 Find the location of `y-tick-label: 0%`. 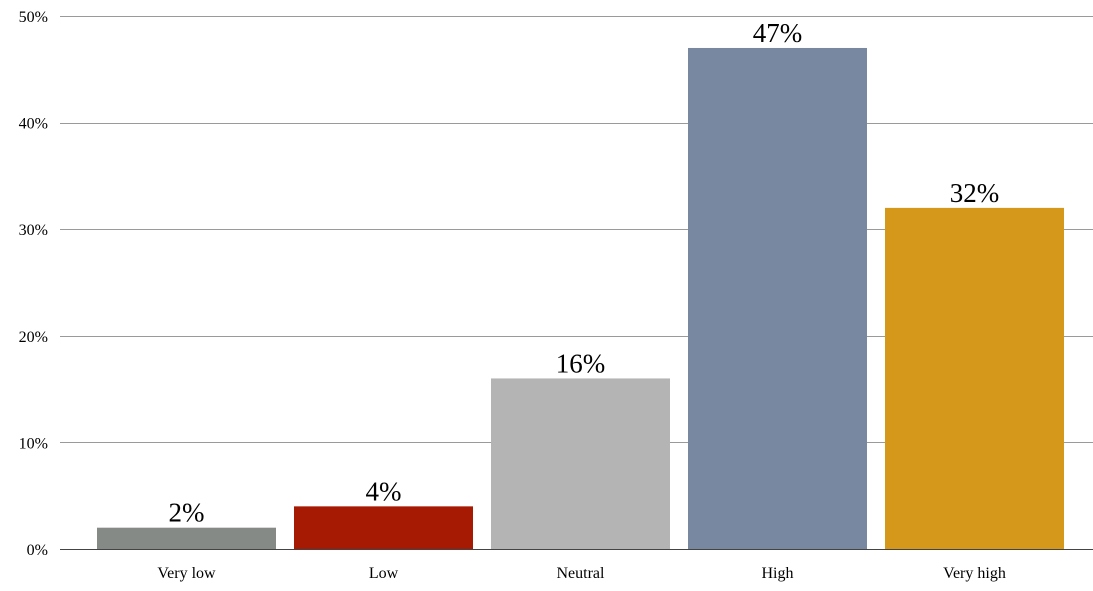

y-tick-label: 0% is located at coordinates (37, 550).